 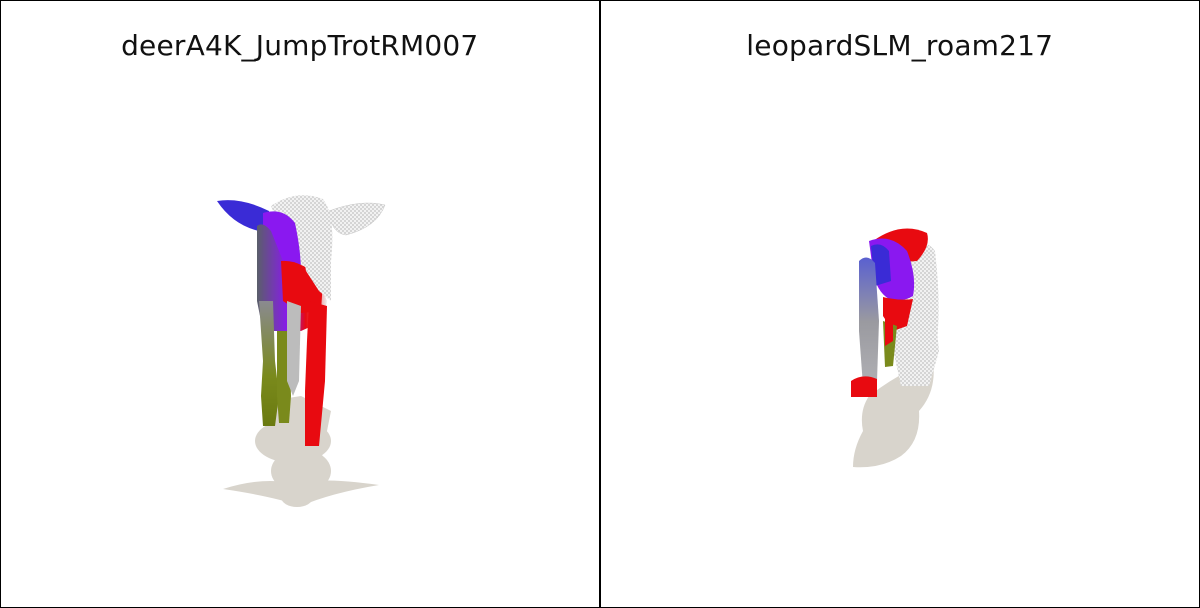 I want to click on leopard-shadow, so click(x=893, y=414).